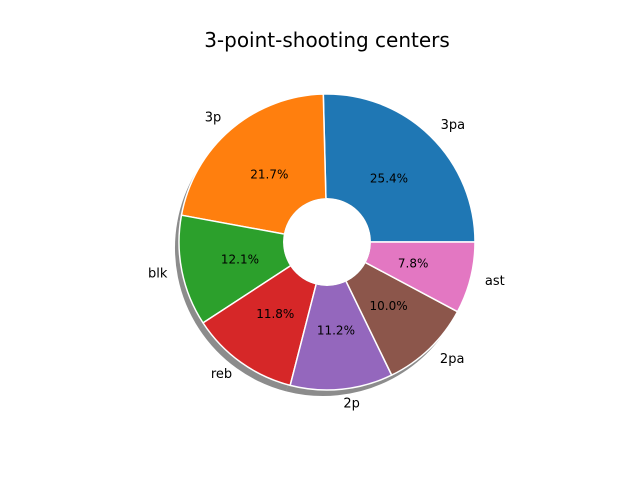  I want to click on slice-2p, so click(341, 316).